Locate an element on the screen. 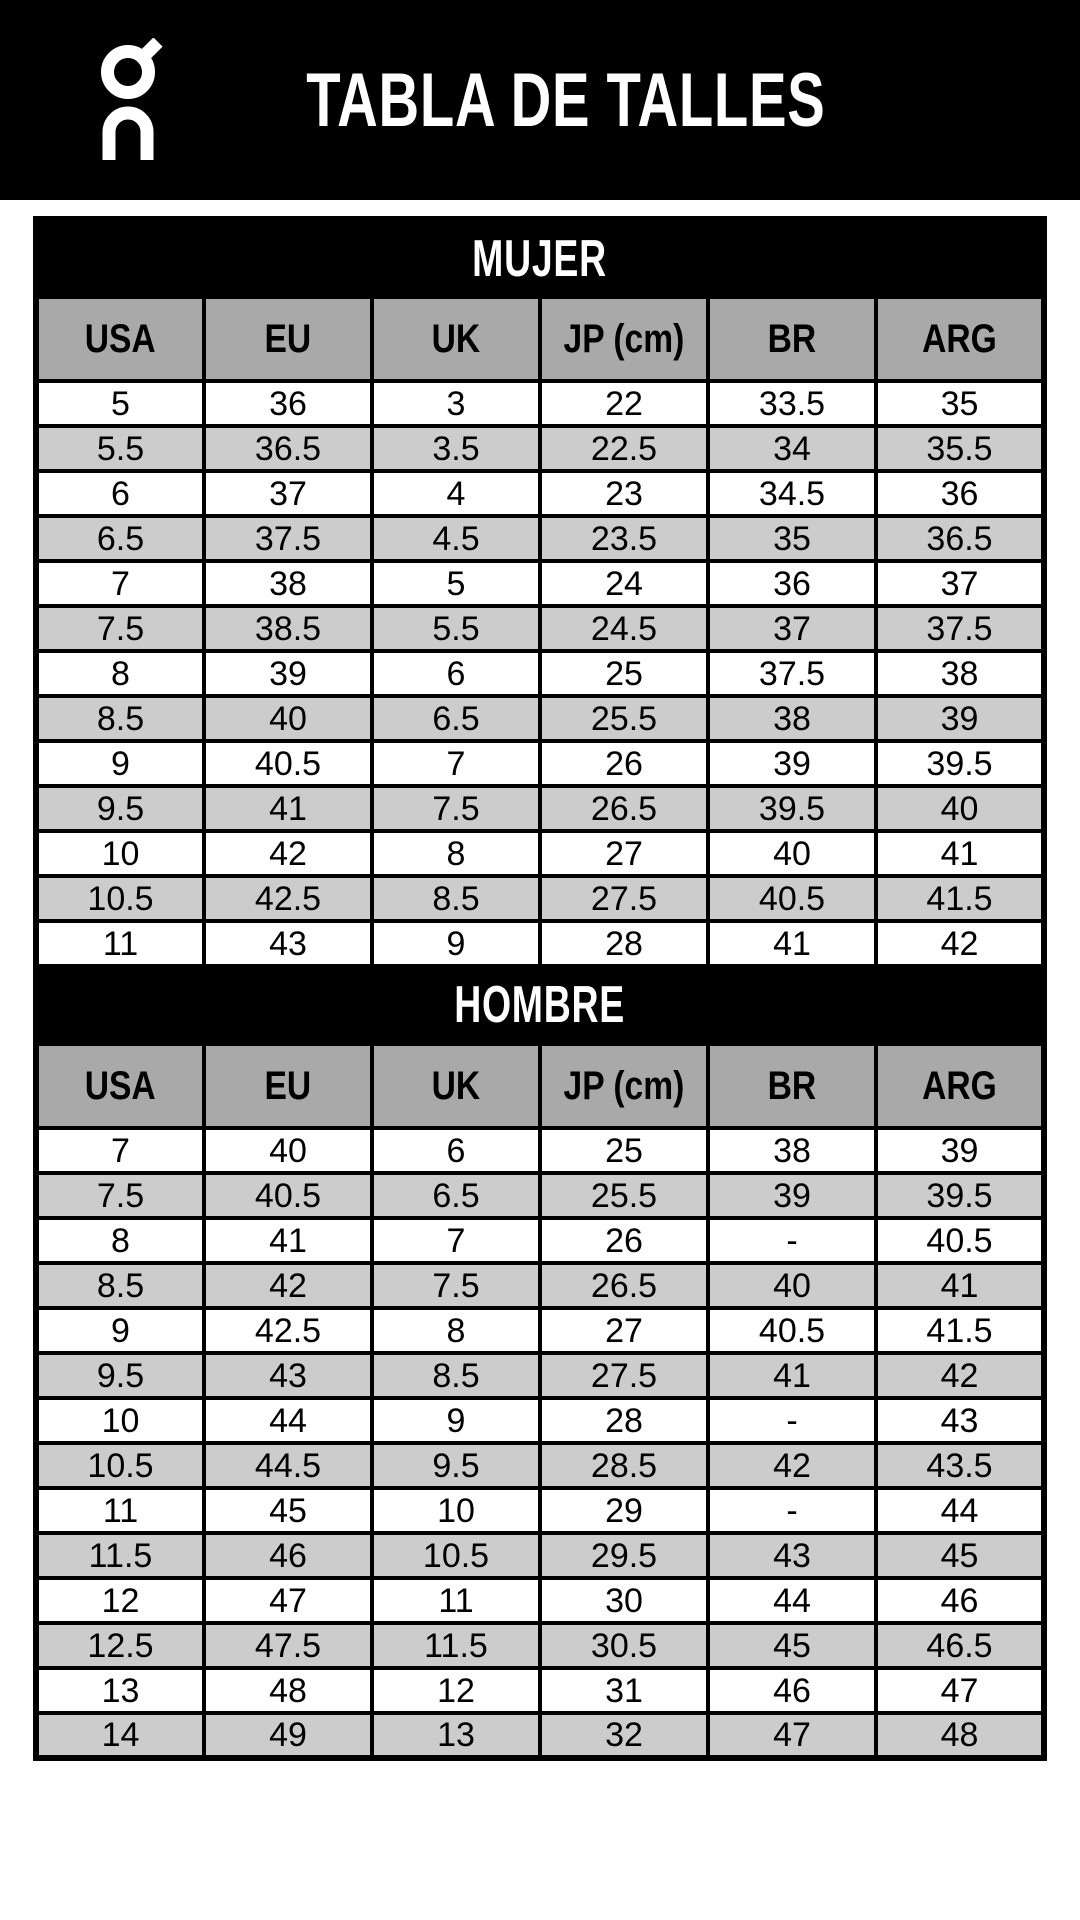  size-cell: 23.5 is located at coordinates (624, 538).